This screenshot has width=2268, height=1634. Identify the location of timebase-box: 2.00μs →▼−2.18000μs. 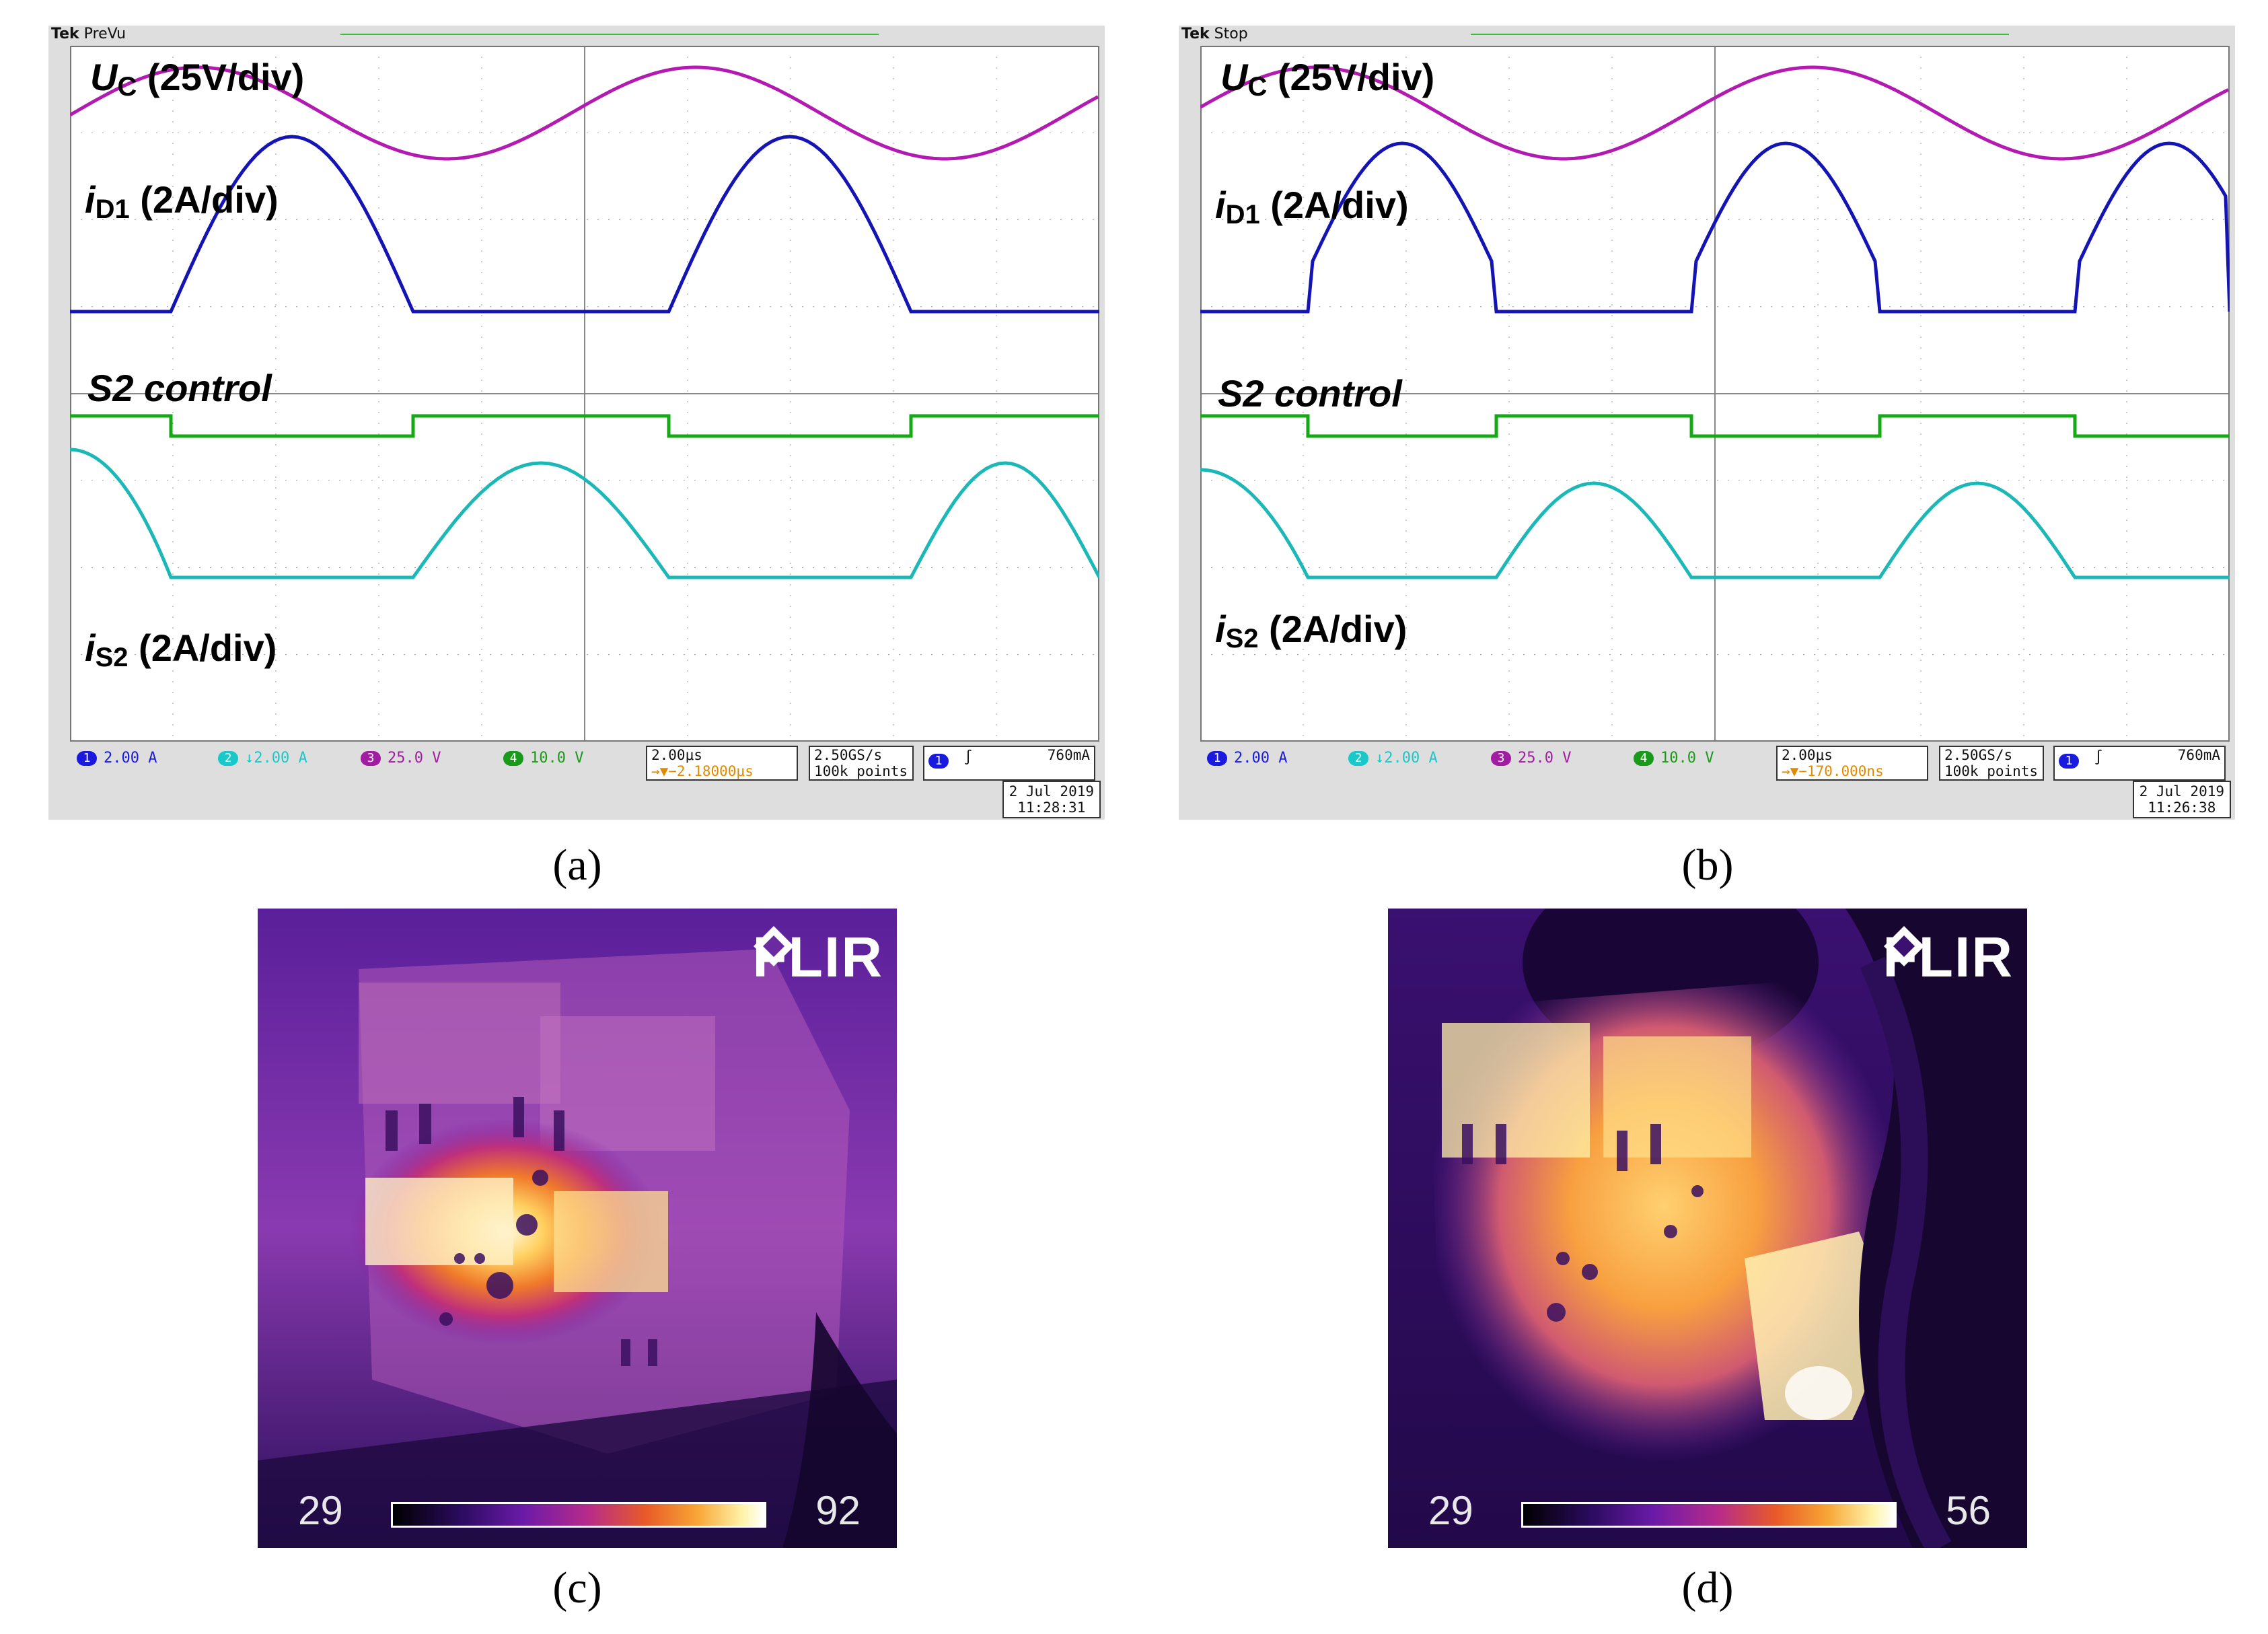
(722, 764).